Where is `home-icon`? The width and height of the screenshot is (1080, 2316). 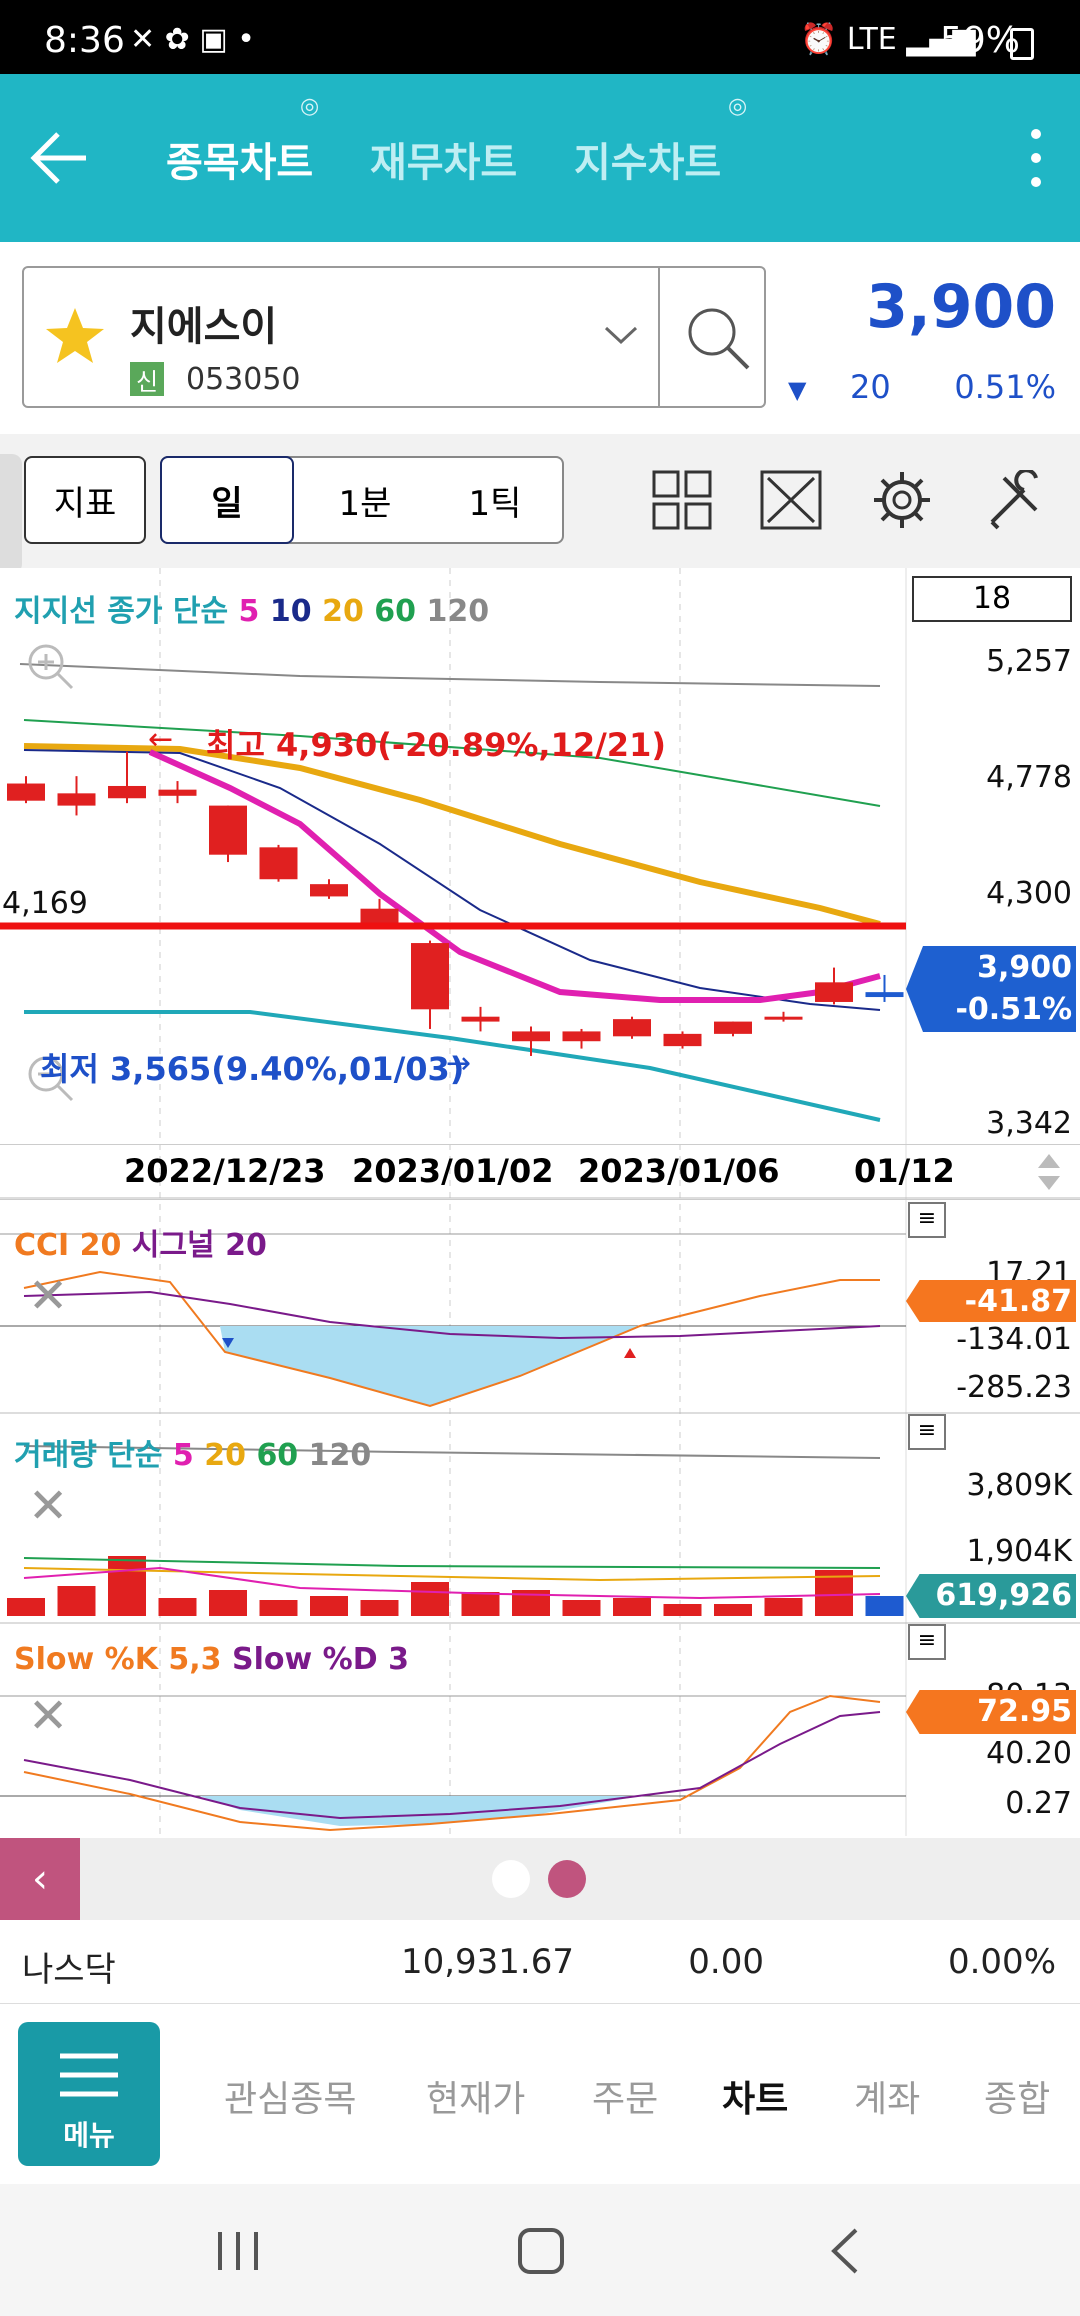 home-icon is located at coordinates (541, 2251).